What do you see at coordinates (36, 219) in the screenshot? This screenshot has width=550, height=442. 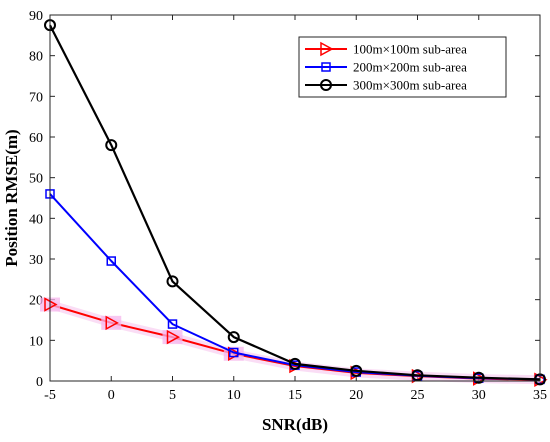 I see `y-tick-label: 40` at bounding box center [36, 219].